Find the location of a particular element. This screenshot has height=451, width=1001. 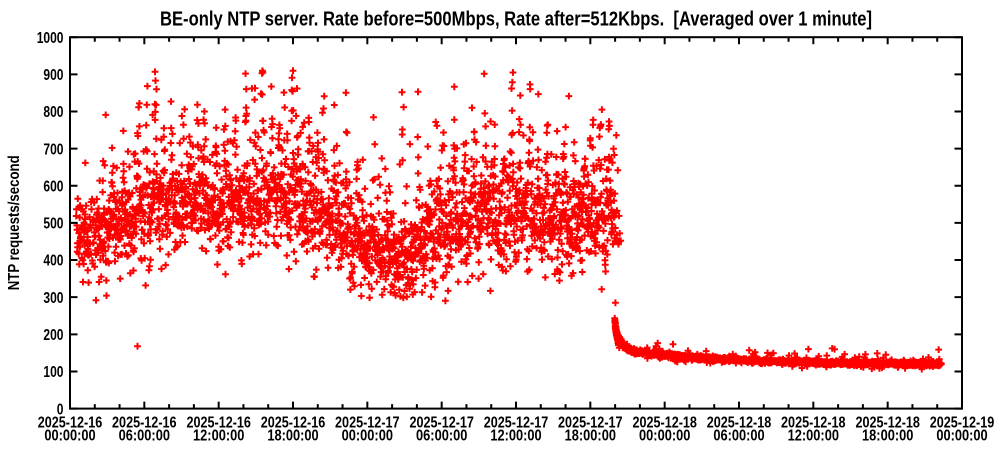

svg-text: 0 is located at coordinates (60, 409).